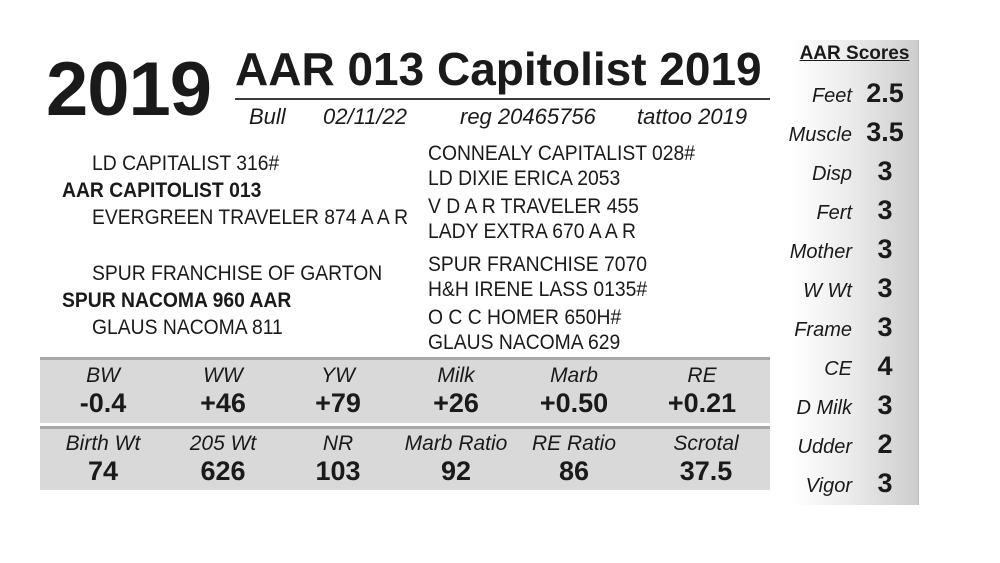 This screenshot has width=1000, height=563. What do you see at coordinates (237, 273) in the screenshot?
I see `pedigree-dam-sire: SPUR FRANCHISE OF GARTON` at bounding box center [237, 273].